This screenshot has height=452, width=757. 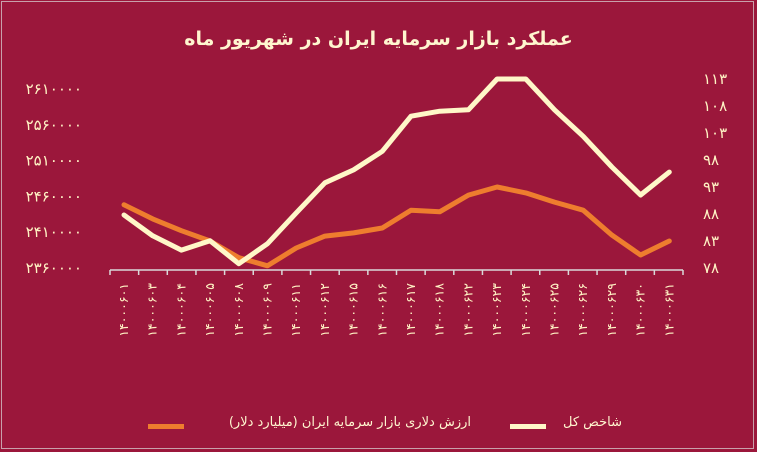 I want to click on right-axis-tick-label: ۱۰۸, so click(x=715, y=106).